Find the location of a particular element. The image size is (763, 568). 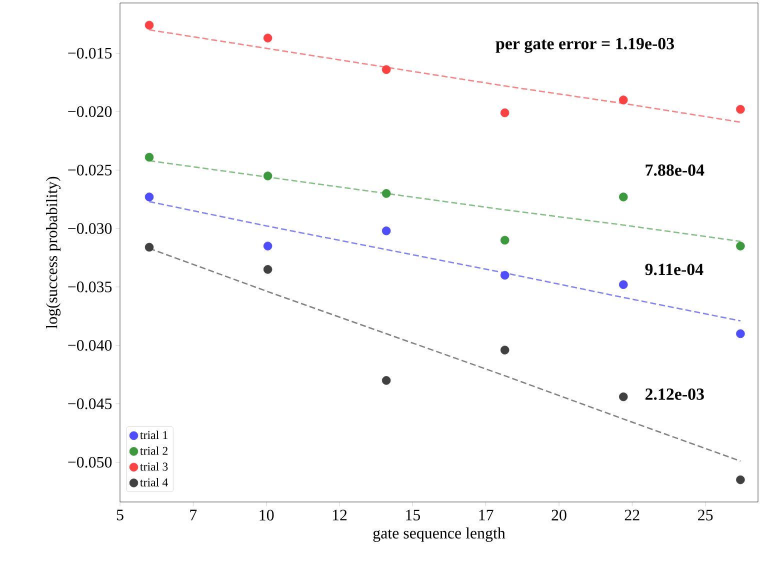

x-tick-label: 25 is located at coordinates (705, 515).